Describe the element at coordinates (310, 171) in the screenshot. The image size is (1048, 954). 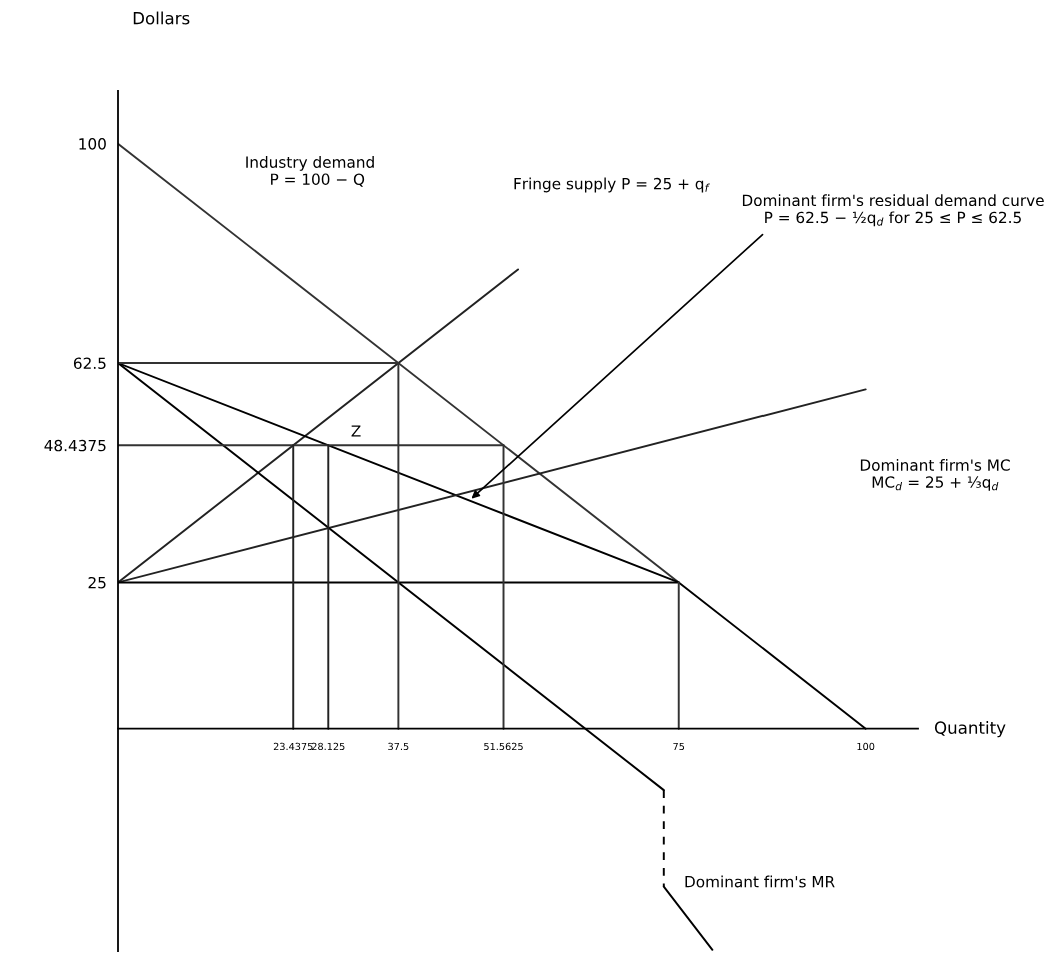
I see `annotation: Industry demand P = 100 − Q` at that location.